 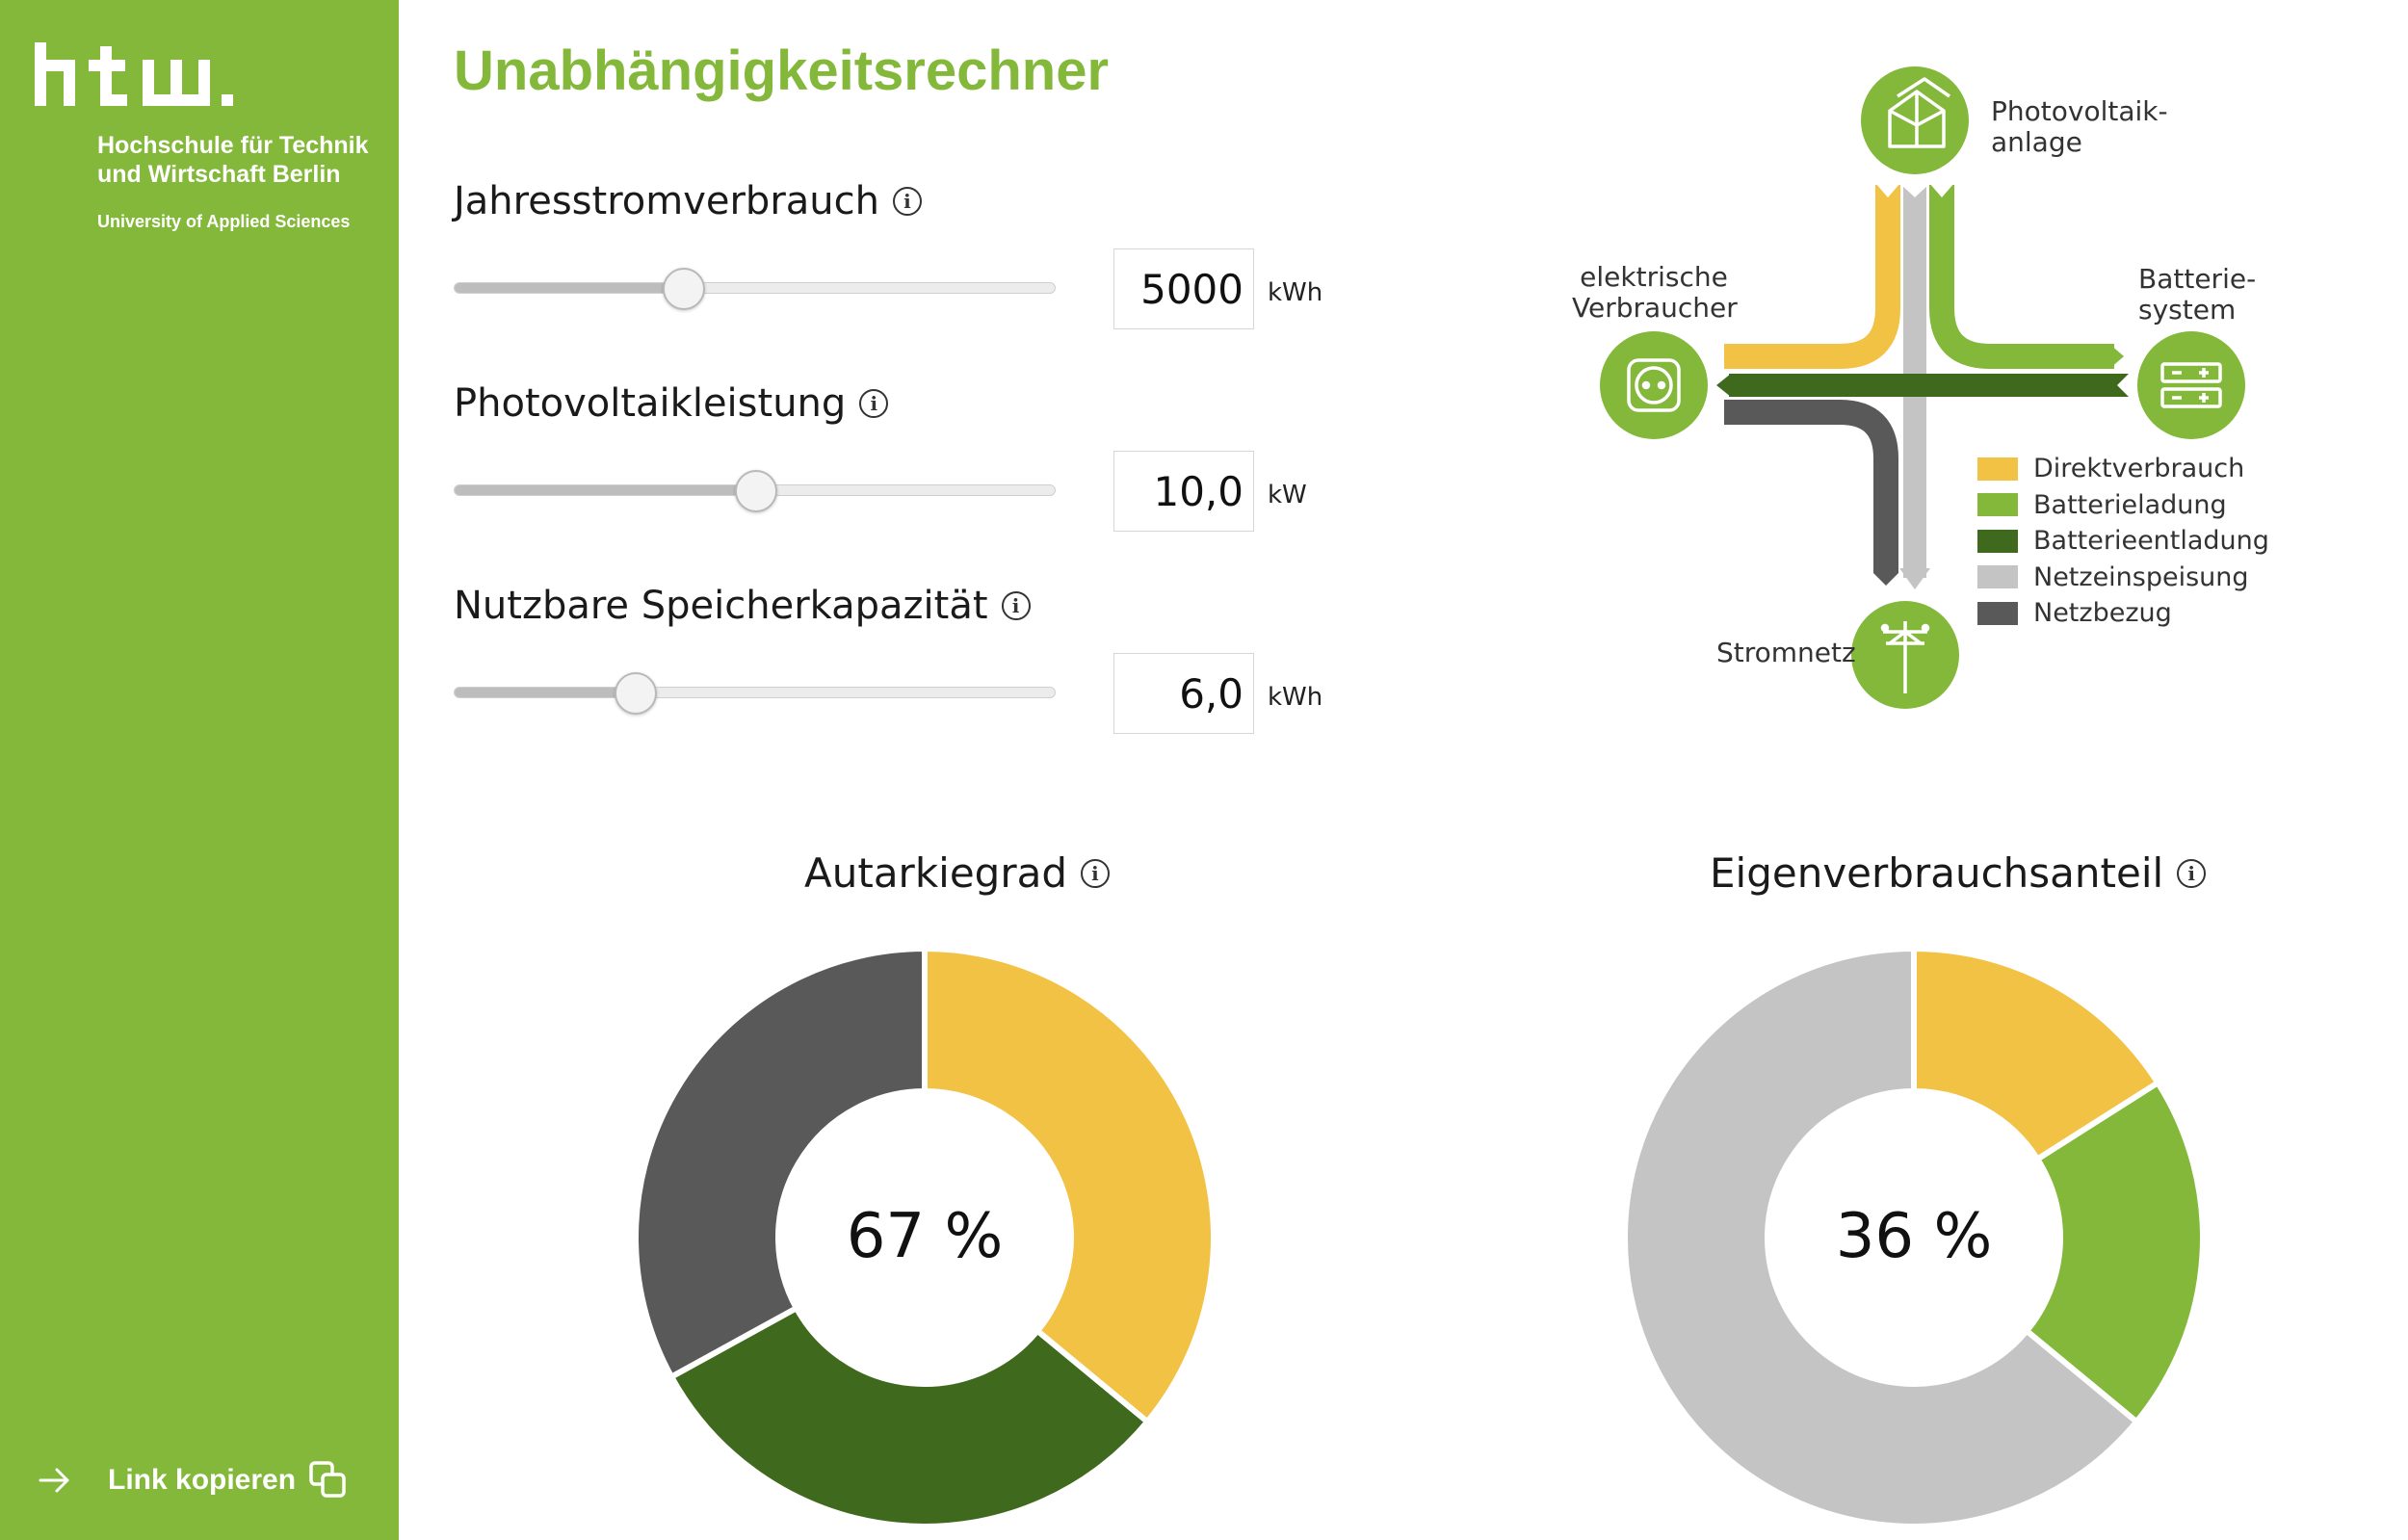 I want to click on legend-item: Batterieentladung, so click(x=2123, y=541).